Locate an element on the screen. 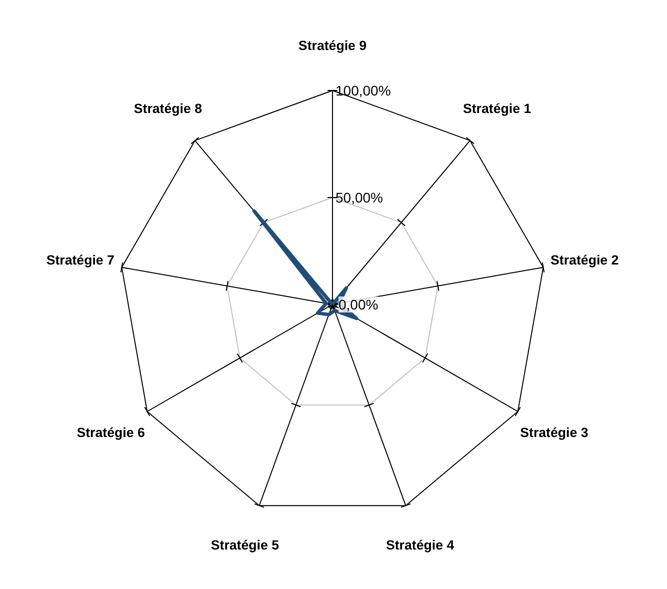 Image resolution: width=667 pixels, height=589 pixels. spoke-label: Stratégie 3 is located at coordinates (554, 432).